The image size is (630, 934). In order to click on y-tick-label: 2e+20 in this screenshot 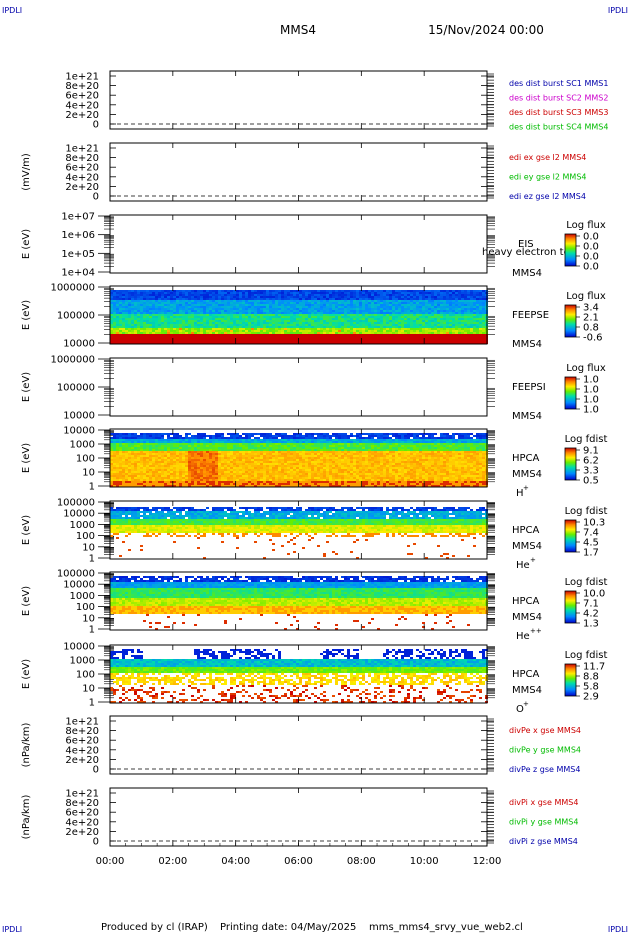, I will do `click(82, 832)`.